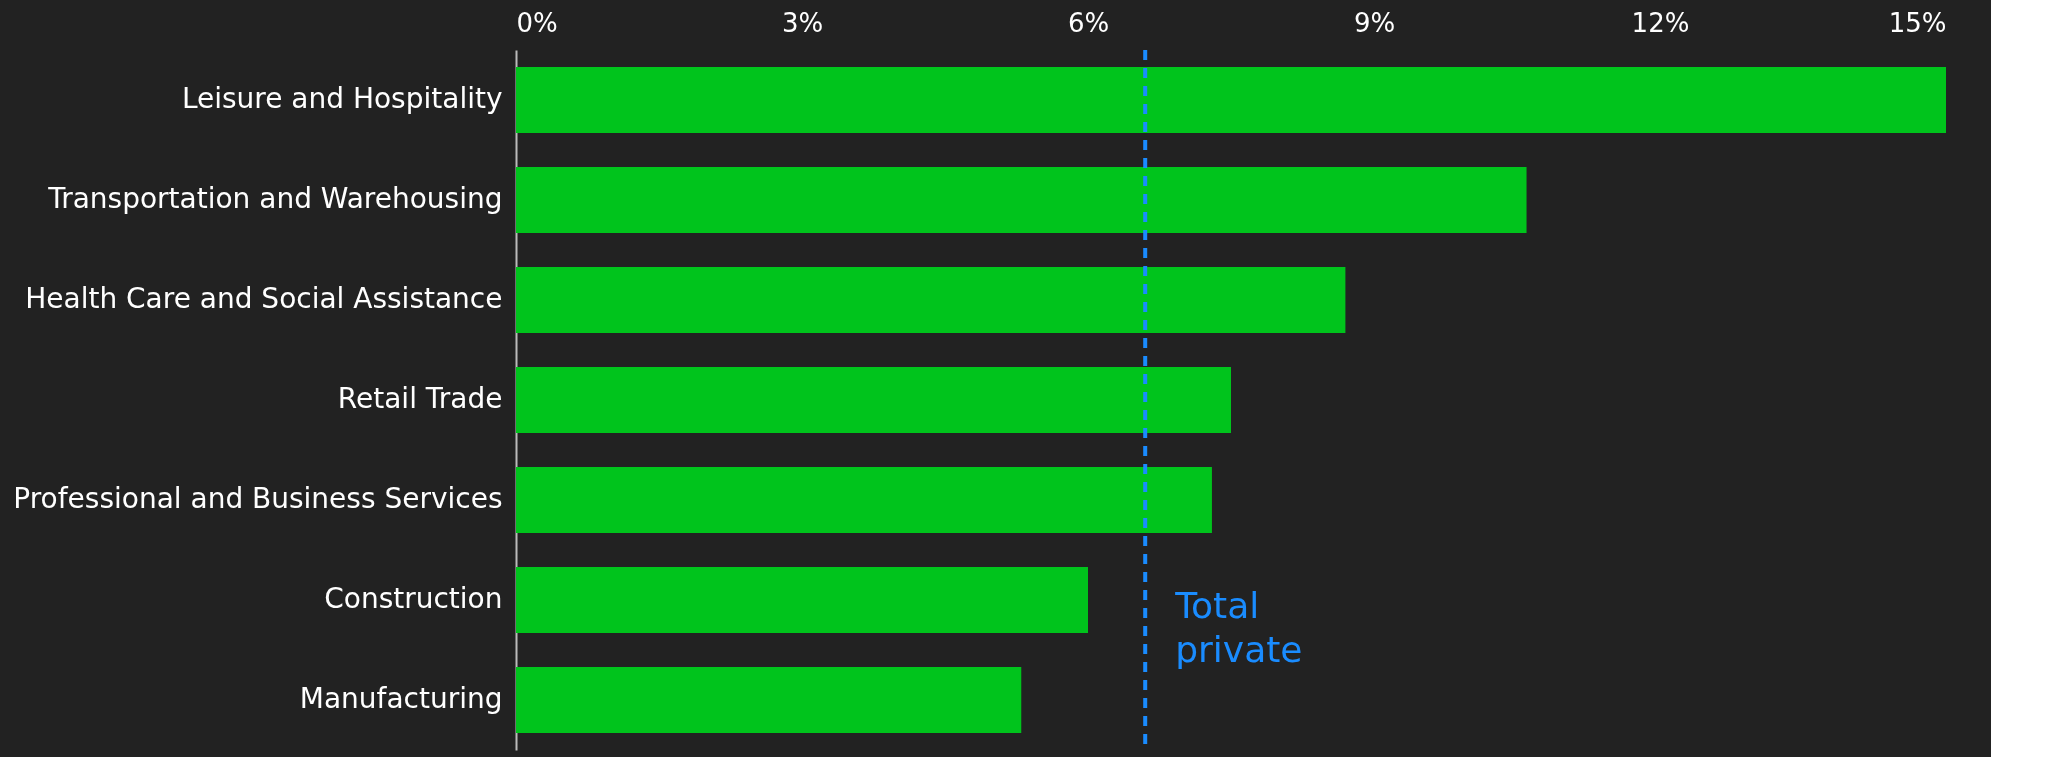 This screenshot has height=769, width=2056. What do you see at coordinates (258, 498) in the screenshot?
I see `y-tick-label: Professional and Business Services` at bounding box center [258, 498].